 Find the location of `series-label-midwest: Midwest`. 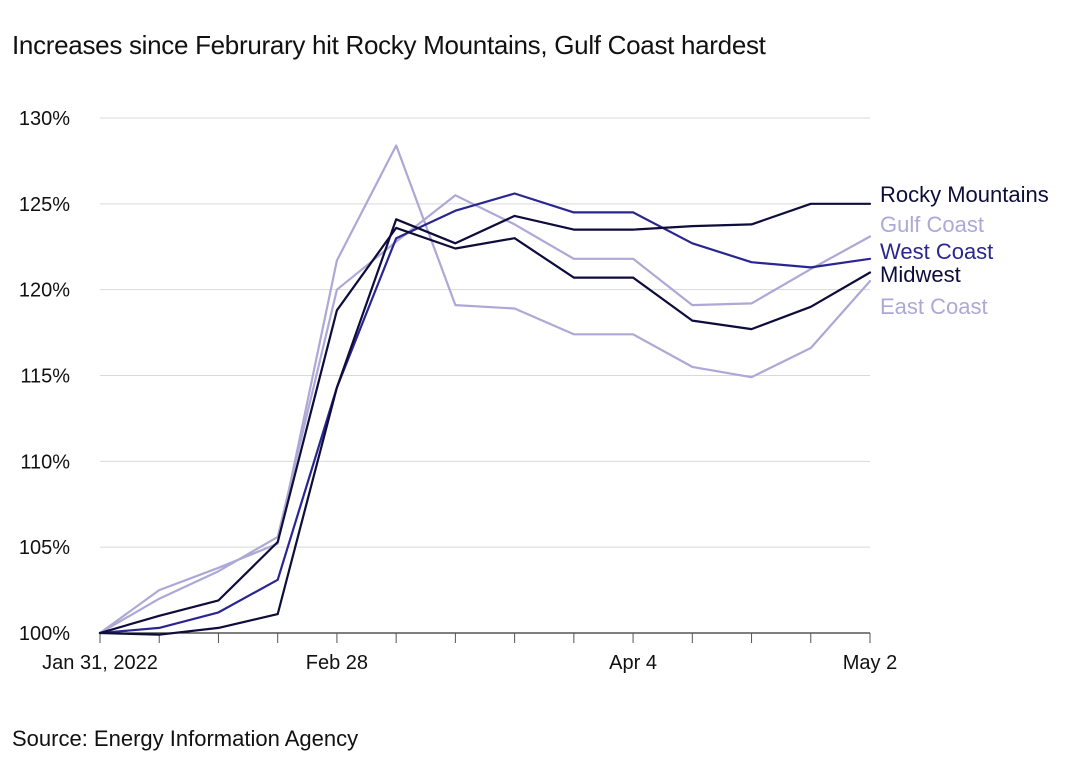

series-label-midwest: Midwest is located at coordinates (920, 274).